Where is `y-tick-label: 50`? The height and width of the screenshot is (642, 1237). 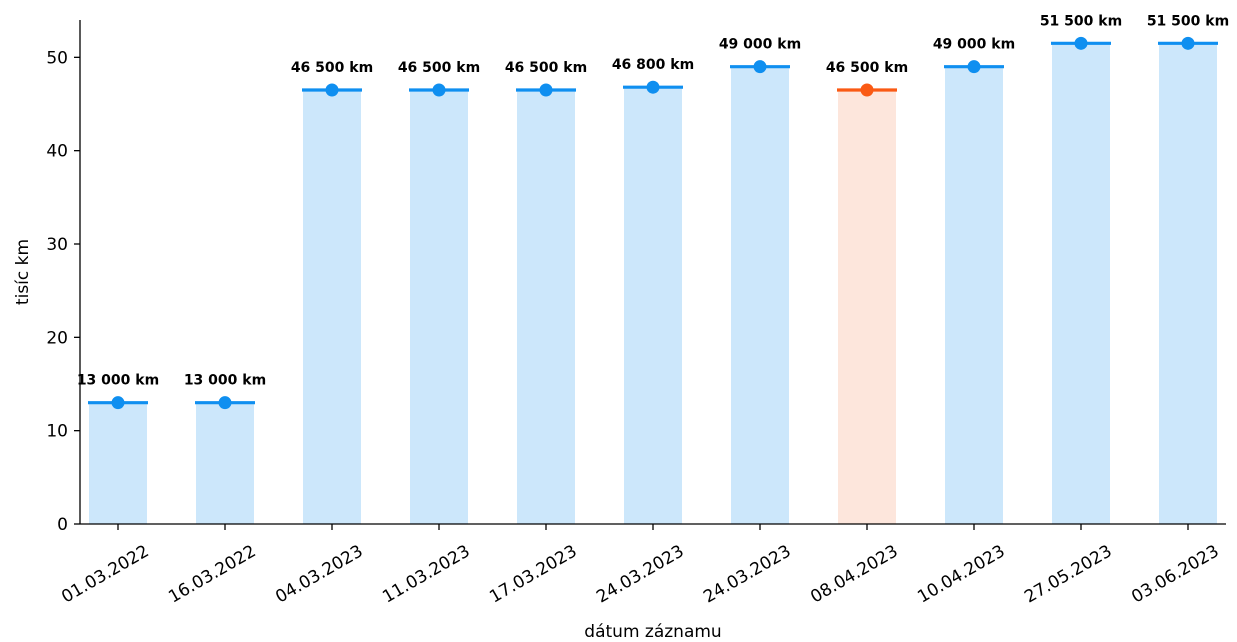
y-tick-label: 50 is located at coordinates (57, 58).